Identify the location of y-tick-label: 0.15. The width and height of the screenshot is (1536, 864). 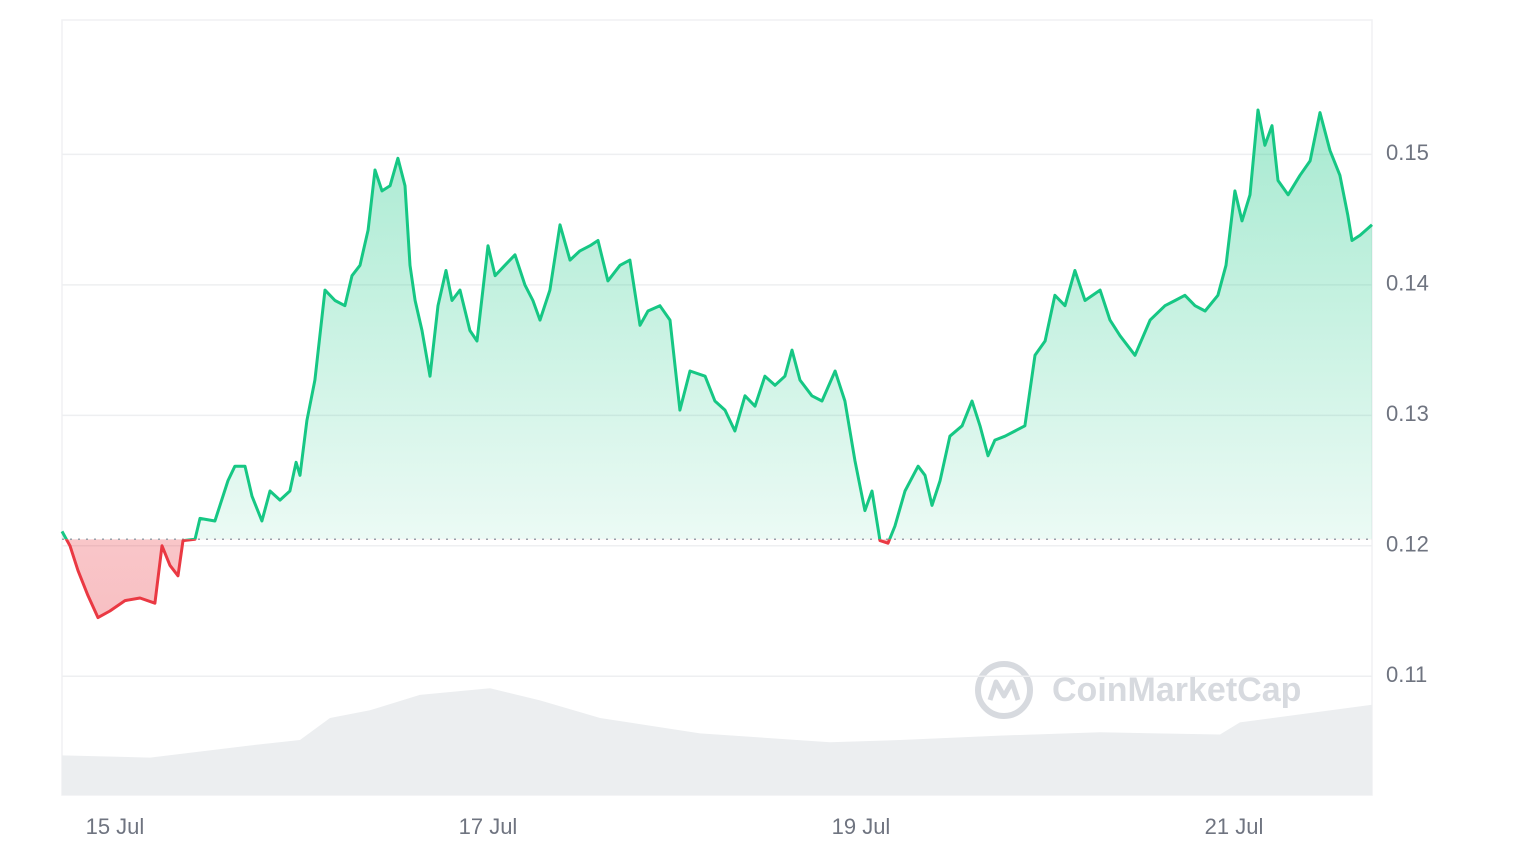
(1407, 152).